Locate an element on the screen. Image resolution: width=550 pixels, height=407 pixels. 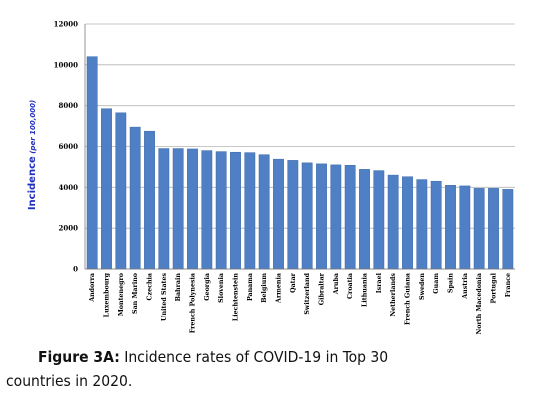
caption-text-line2: countries in 2020. is located at coordinates (69, 381).